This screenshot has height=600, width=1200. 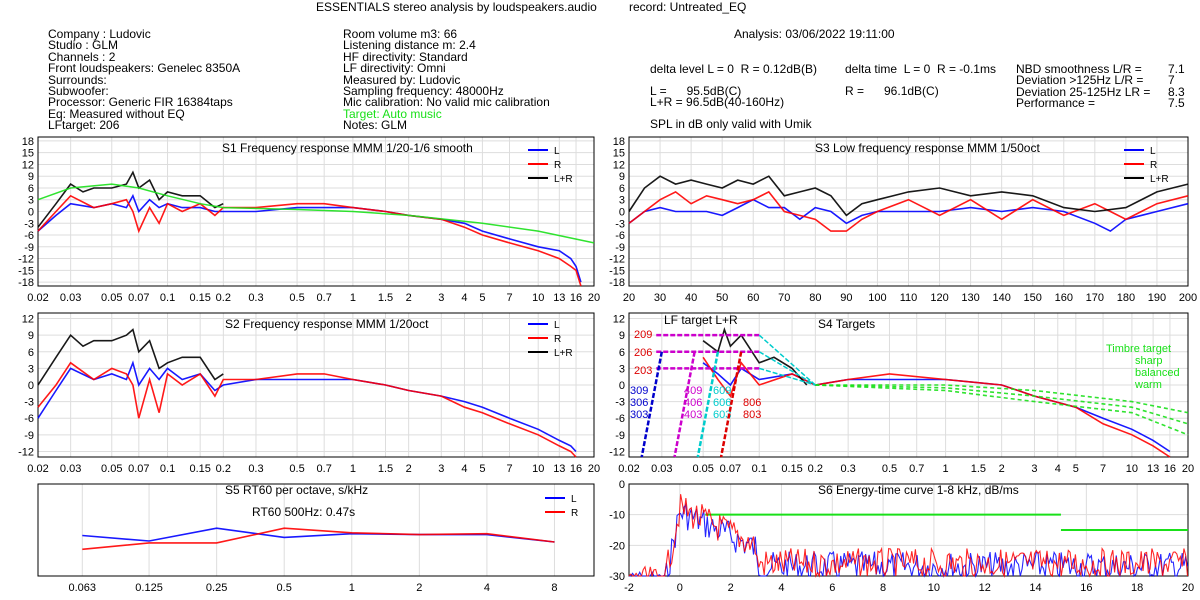 I want to click on target-annotation: sharp, so click(x=1149, y=361).